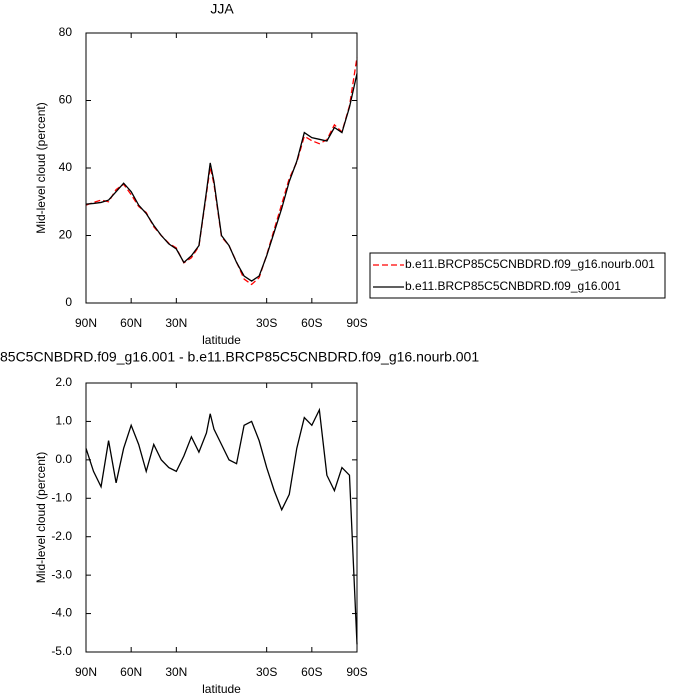 Image resolution: width=700 pixels, height=700 pixels. I want to click on y-tick-label: 40, so click(66, 167).